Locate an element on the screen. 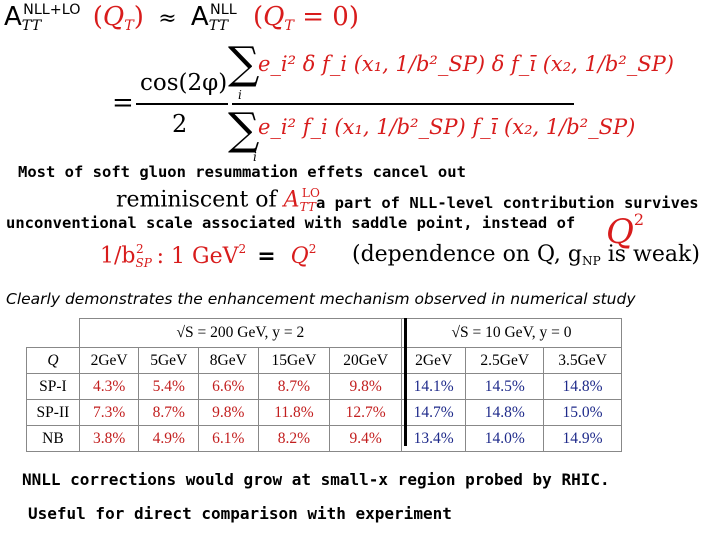 The height and width of the screenshot is (540, 720). qt-arg-right: (QT = 0) is located at coordinates (305, 18).